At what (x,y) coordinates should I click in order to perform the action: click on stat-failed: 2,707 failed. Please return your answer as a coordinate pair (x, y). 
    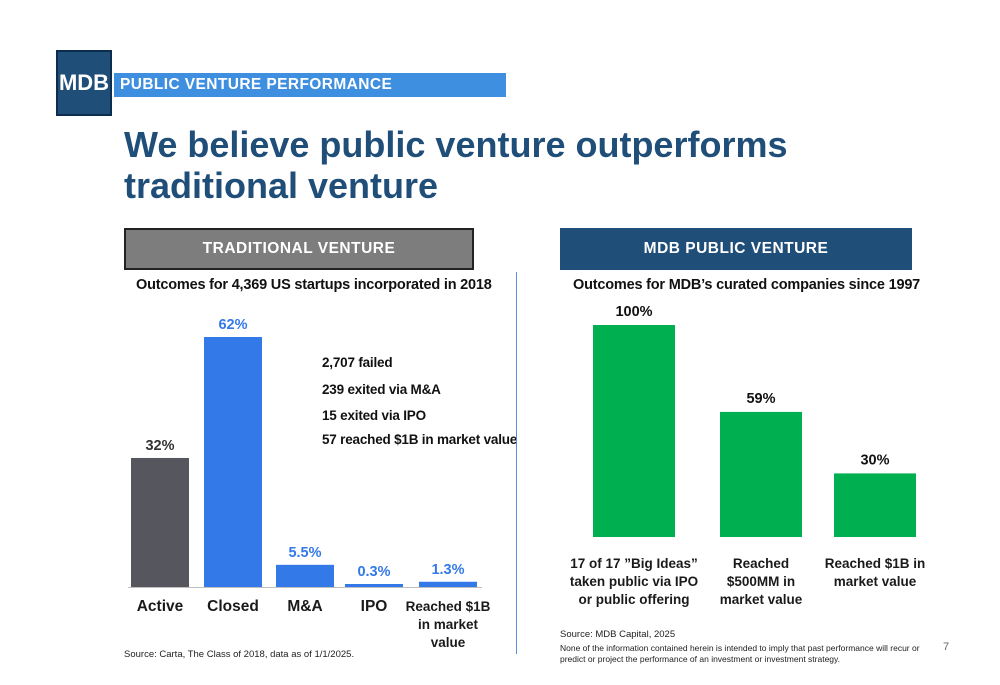
    Looking at the image, I should click on (357, 362).